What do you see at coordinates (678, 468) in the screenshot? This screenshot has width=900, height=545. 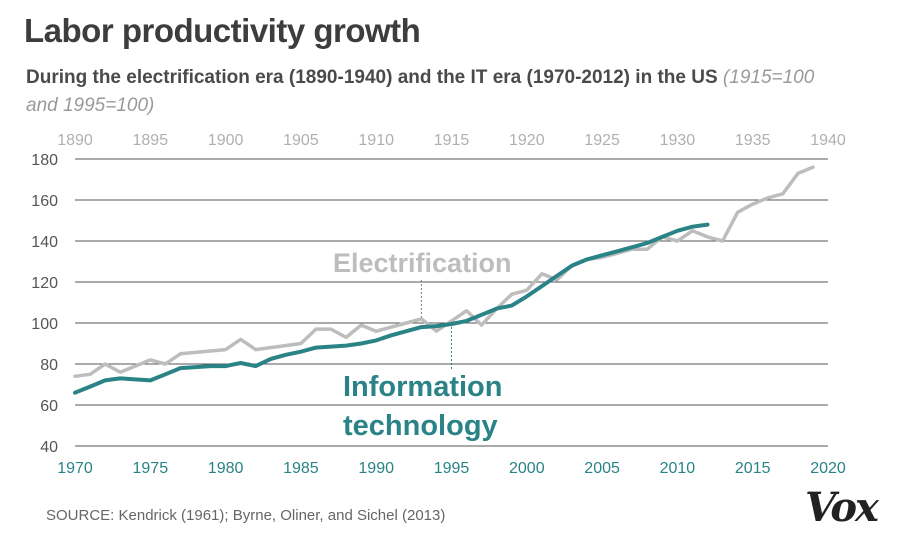 I see `bottom-x-tick-label: 2010` at bounding box center [678, 468].